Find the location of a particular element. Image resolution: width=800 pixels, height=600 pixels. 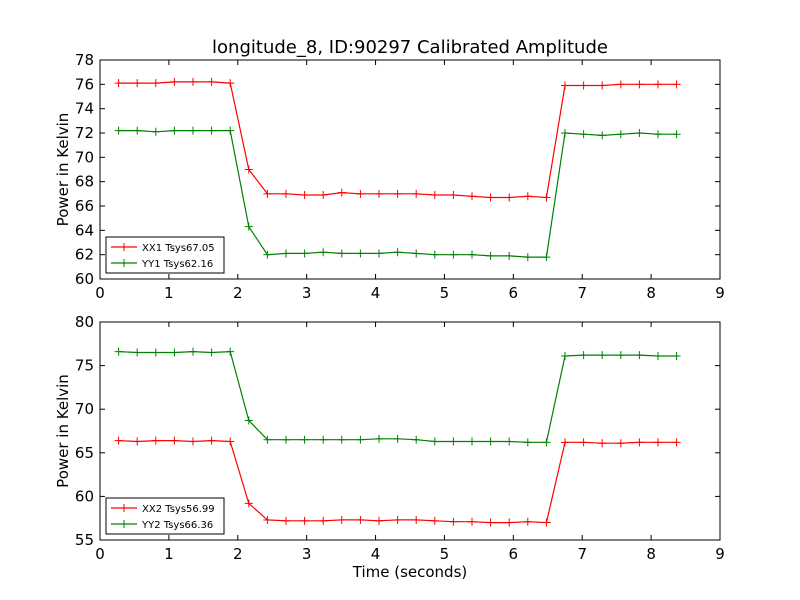

legend: XX1 Tsys67.05 YY1 Tsys62.16 is located at coordinates (165, 255).